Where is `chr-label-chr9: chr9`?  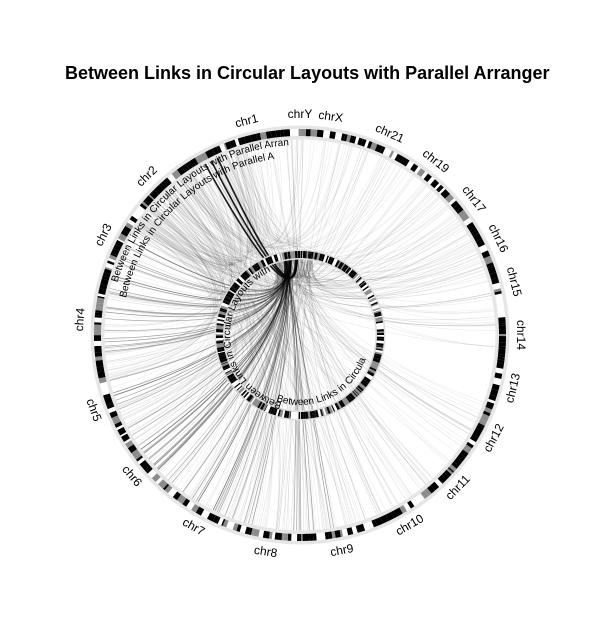 chr-label-chr9: chr9 is located at coordinates (342, 550).